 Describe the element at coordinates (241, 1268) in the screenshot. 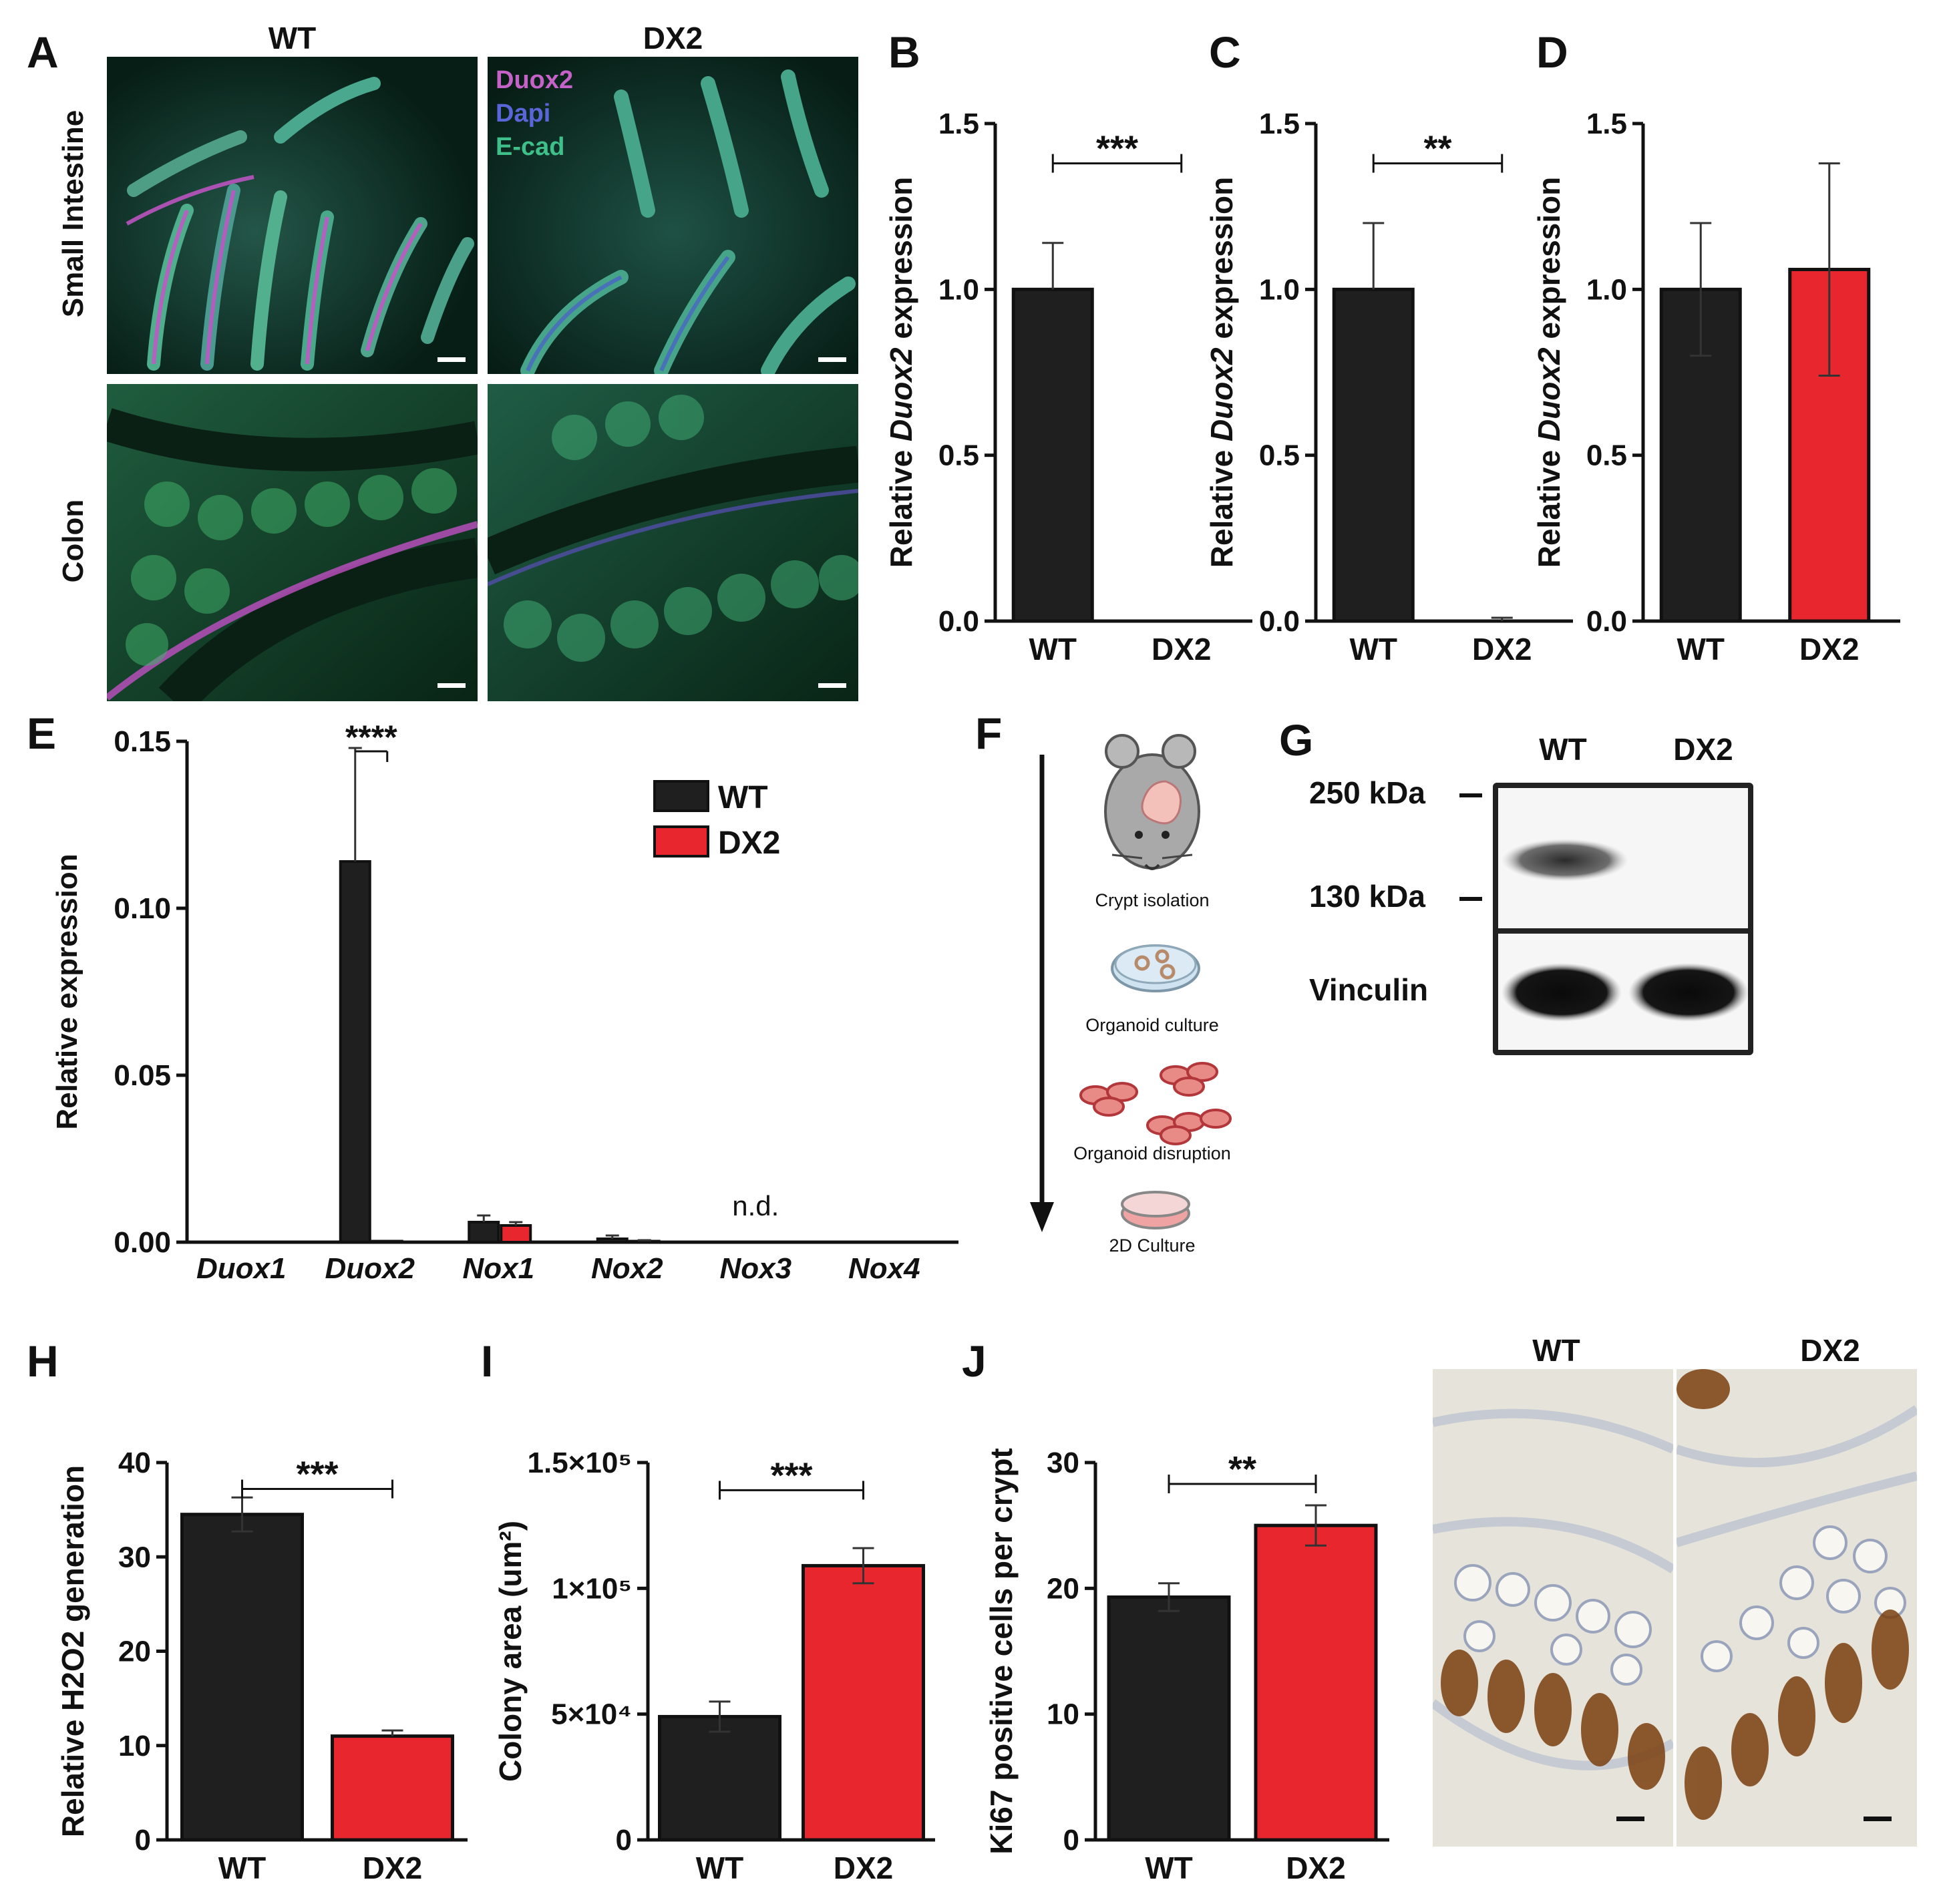

I see `x-tick-label: Duox1` at that location.